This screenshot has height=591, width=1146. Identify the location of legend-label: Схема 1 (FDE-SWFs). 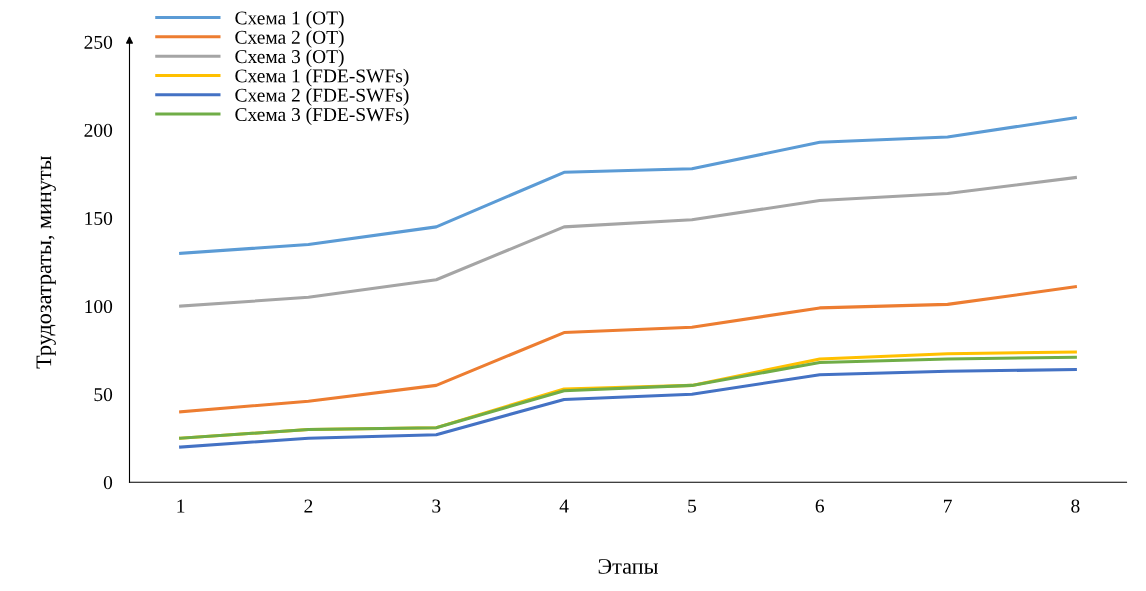
(322, 77).